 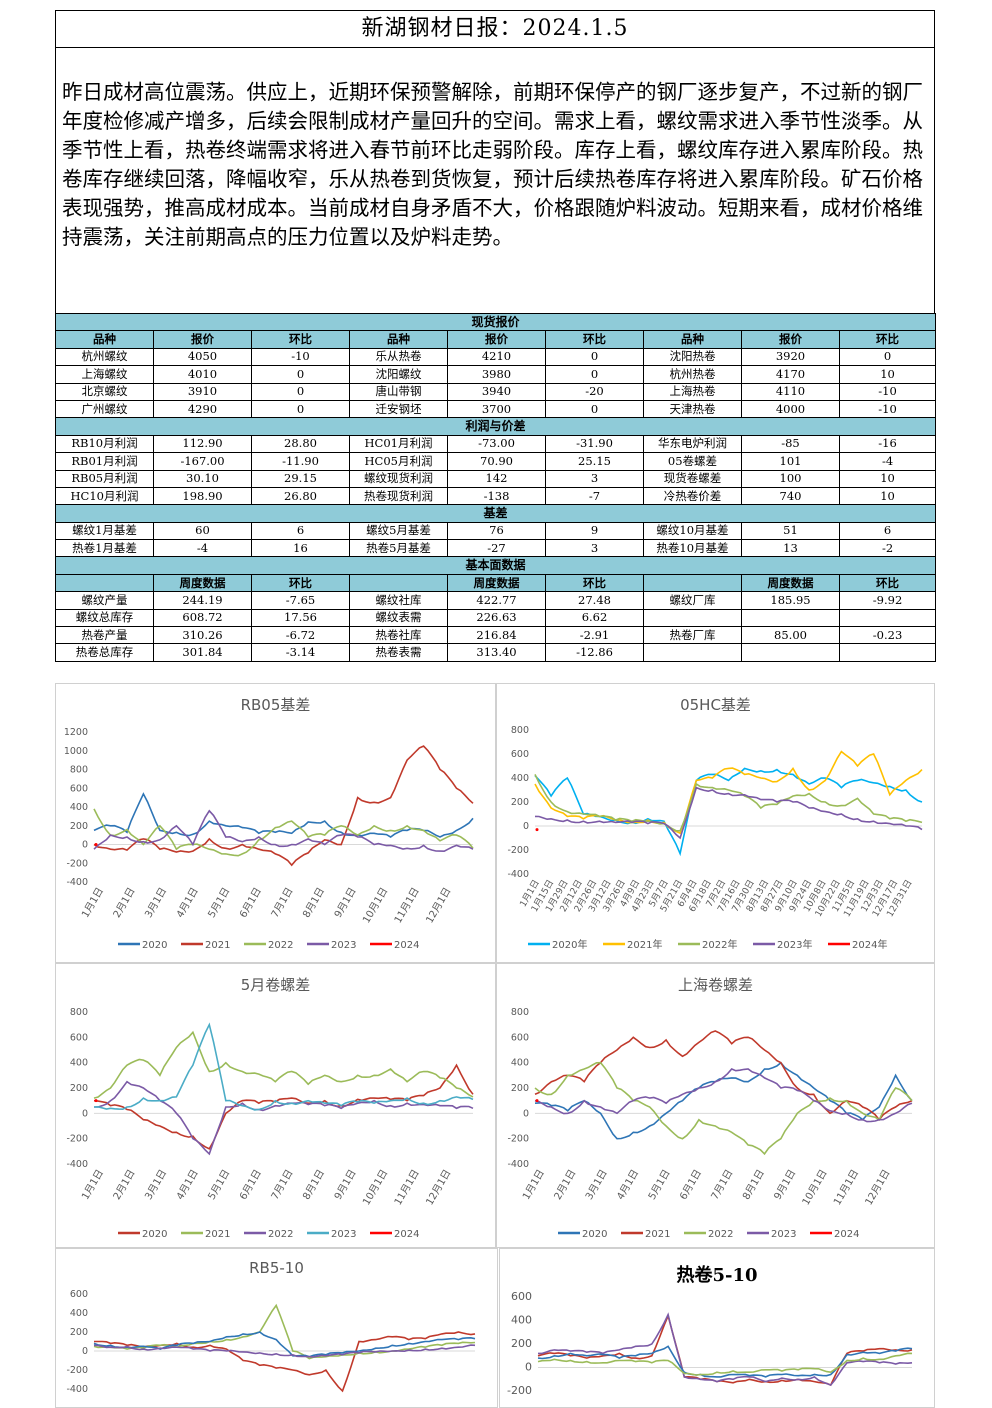 What do you see at coordinates (790, 461) in the screenshot?
I see `table-cell: 101` at bounding box center [790, 461].